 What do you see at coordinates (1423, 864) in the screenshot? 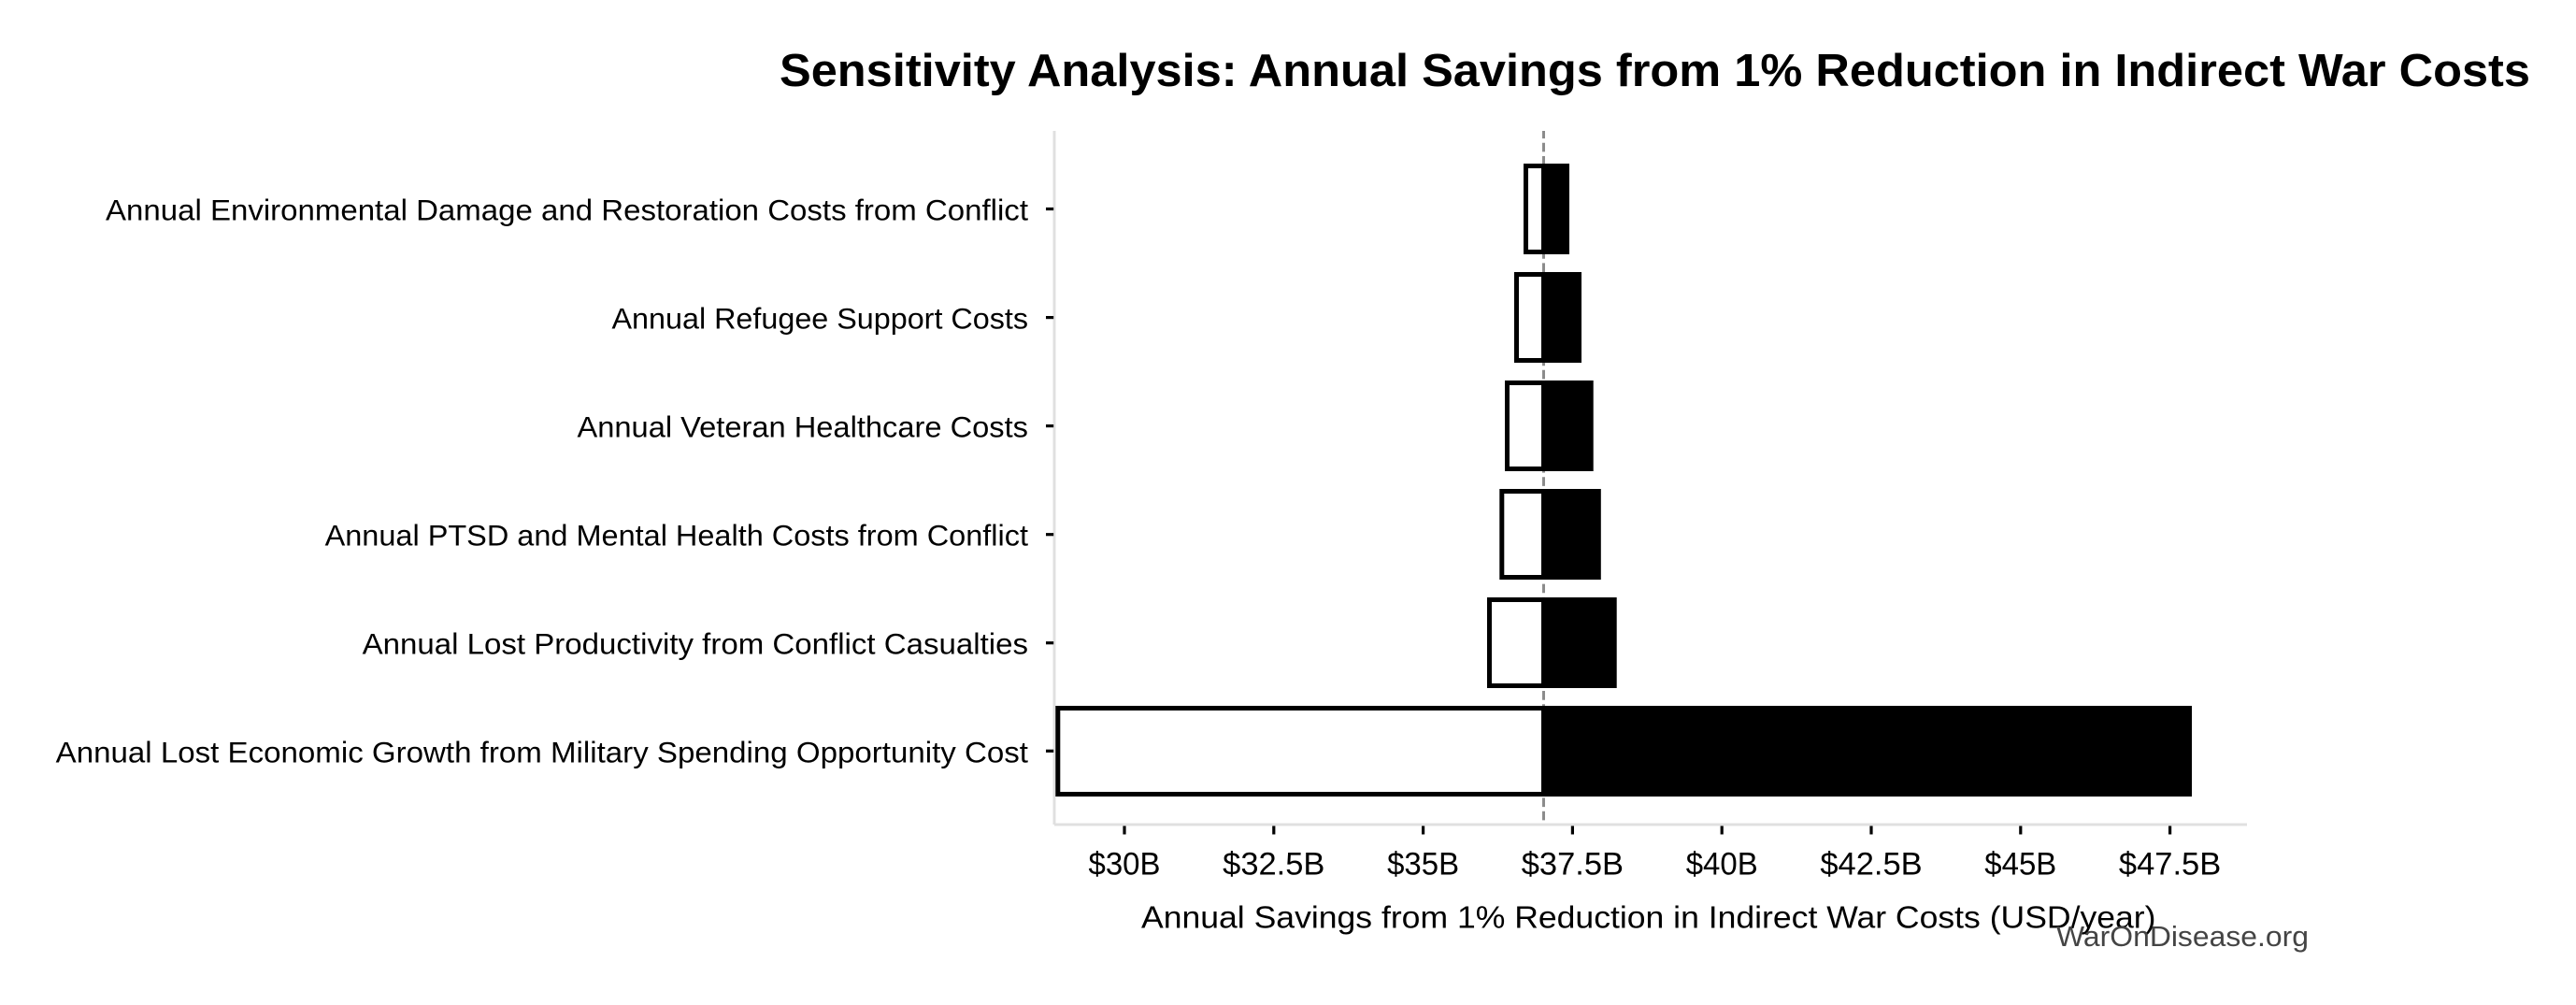
I see `svg-text: $35B` at bounding box center [1423, 864].